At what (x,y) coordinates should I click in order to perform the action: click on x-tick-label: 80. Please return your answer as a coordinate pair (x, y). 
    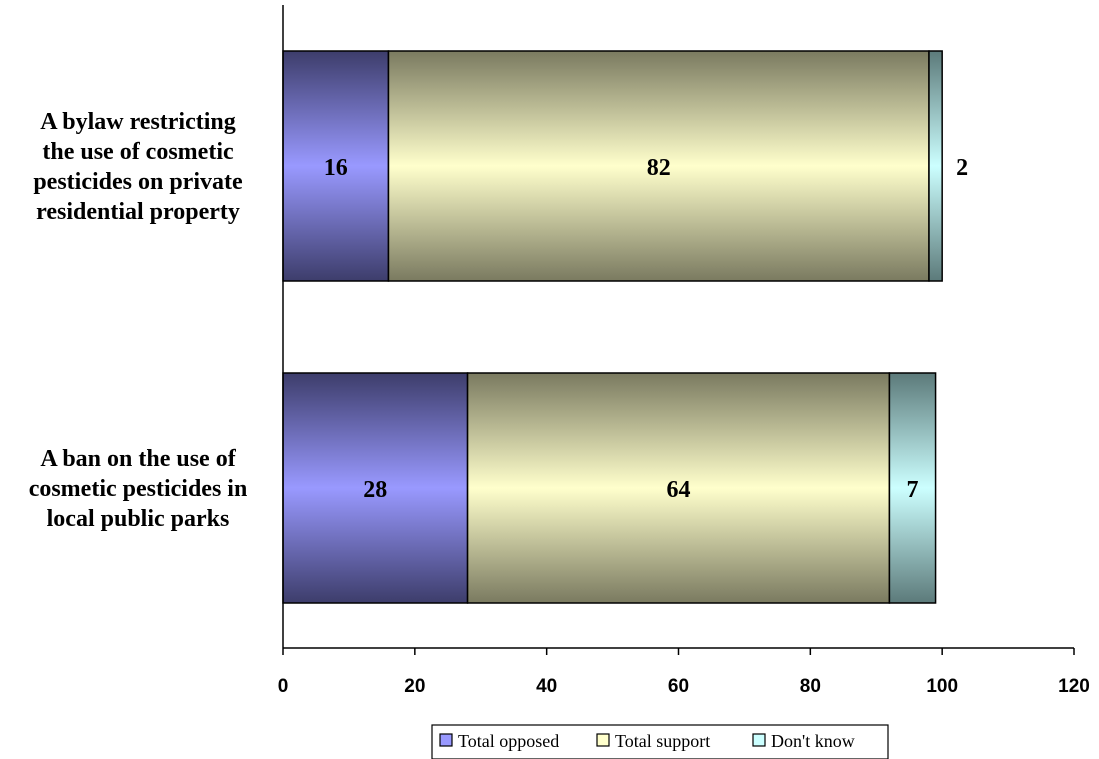
    Looking at the image, I should click on (810, 686).